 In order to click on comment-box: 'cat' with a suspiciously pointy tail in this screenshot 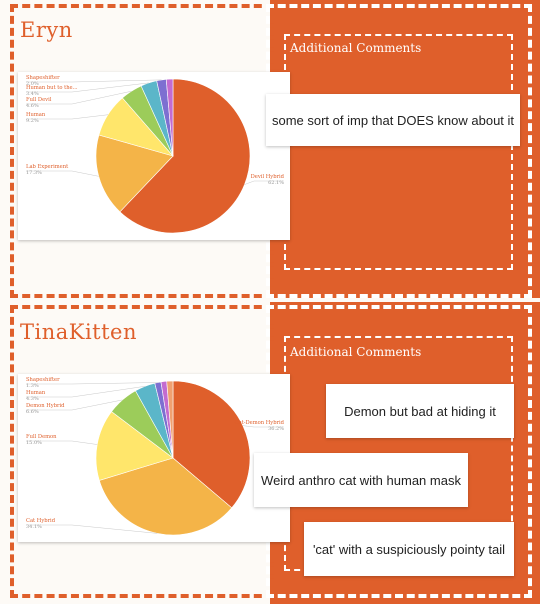, I will do `click(409, 549)`.